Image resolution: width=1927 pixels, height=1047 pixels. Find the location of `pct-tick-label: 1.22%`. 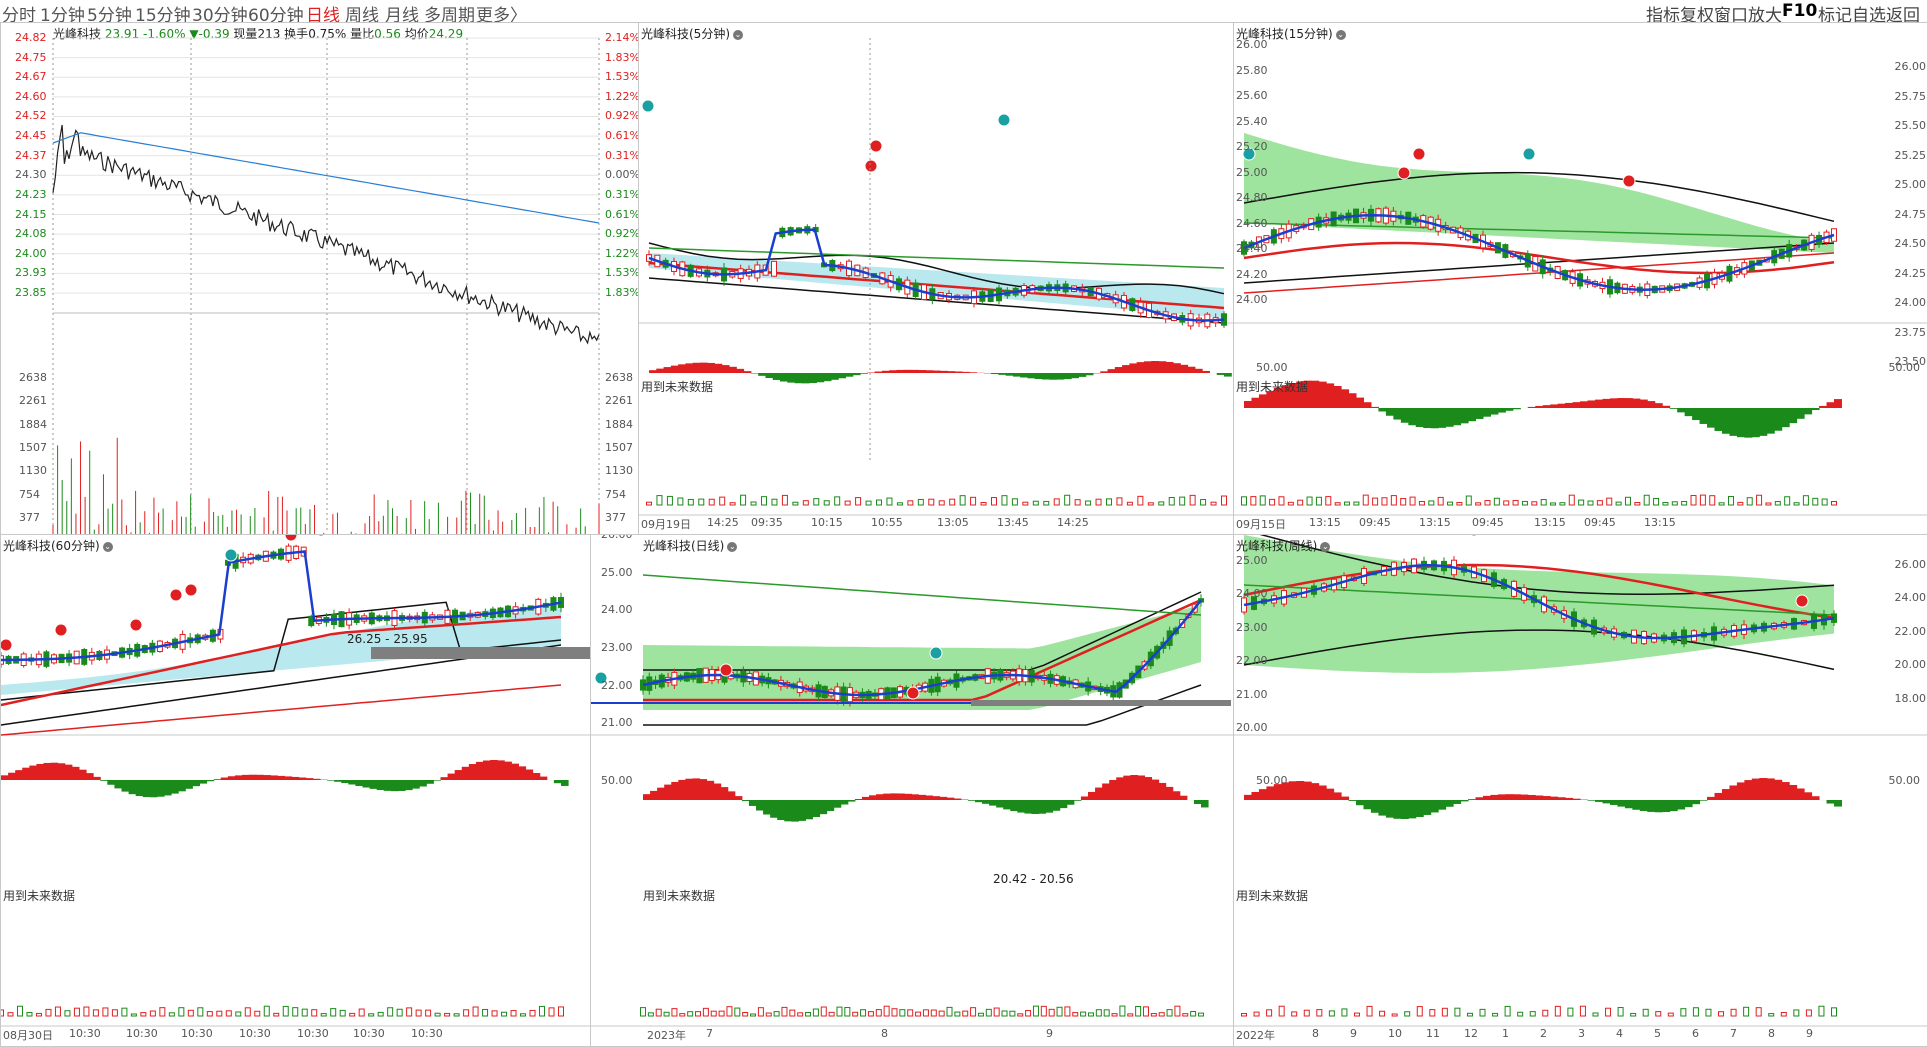

pct-tick-label: 1.22% is located at coordinates (622, 253).